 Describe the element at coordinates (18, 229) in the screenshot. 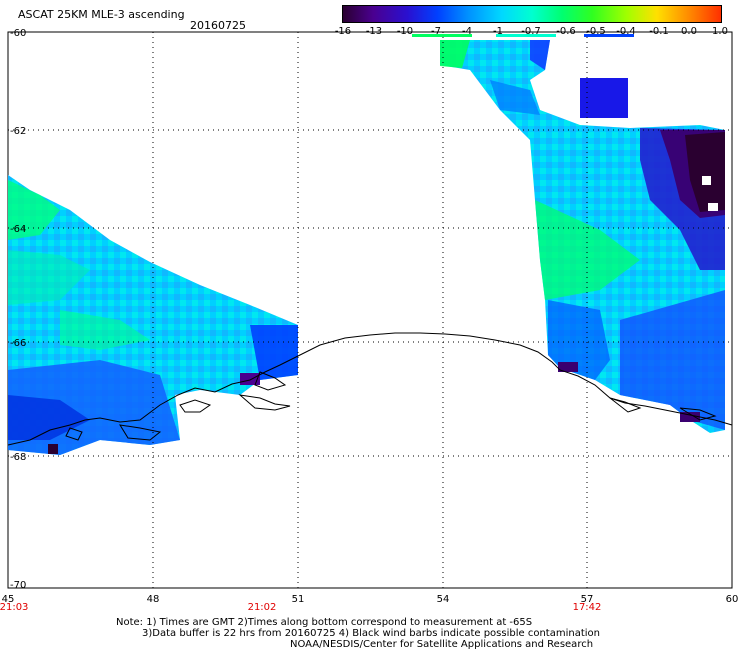

I see `lat-tick-label: -64` at that location.